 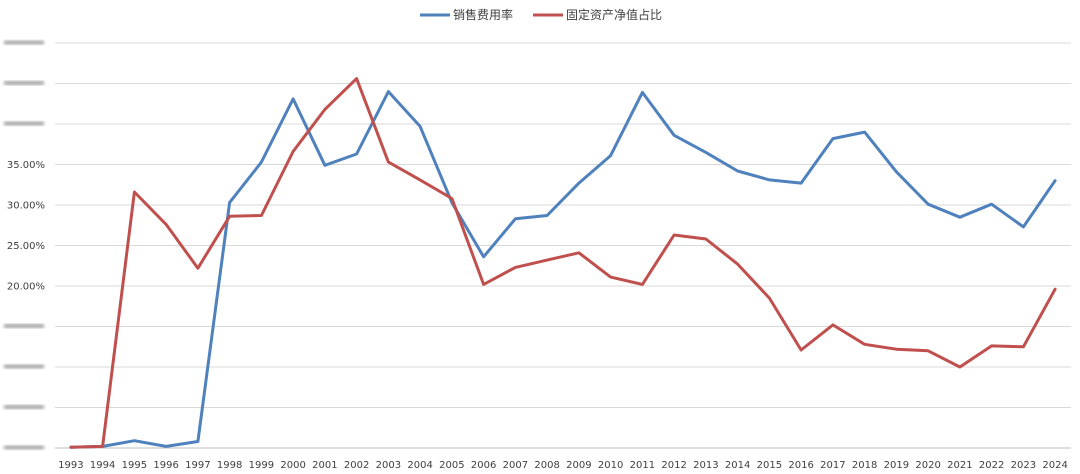 What do you see at coordinates (1054, 465) in the screenshot?
I see `x-tick-label: 2024` at bounding box center [1054, 465].